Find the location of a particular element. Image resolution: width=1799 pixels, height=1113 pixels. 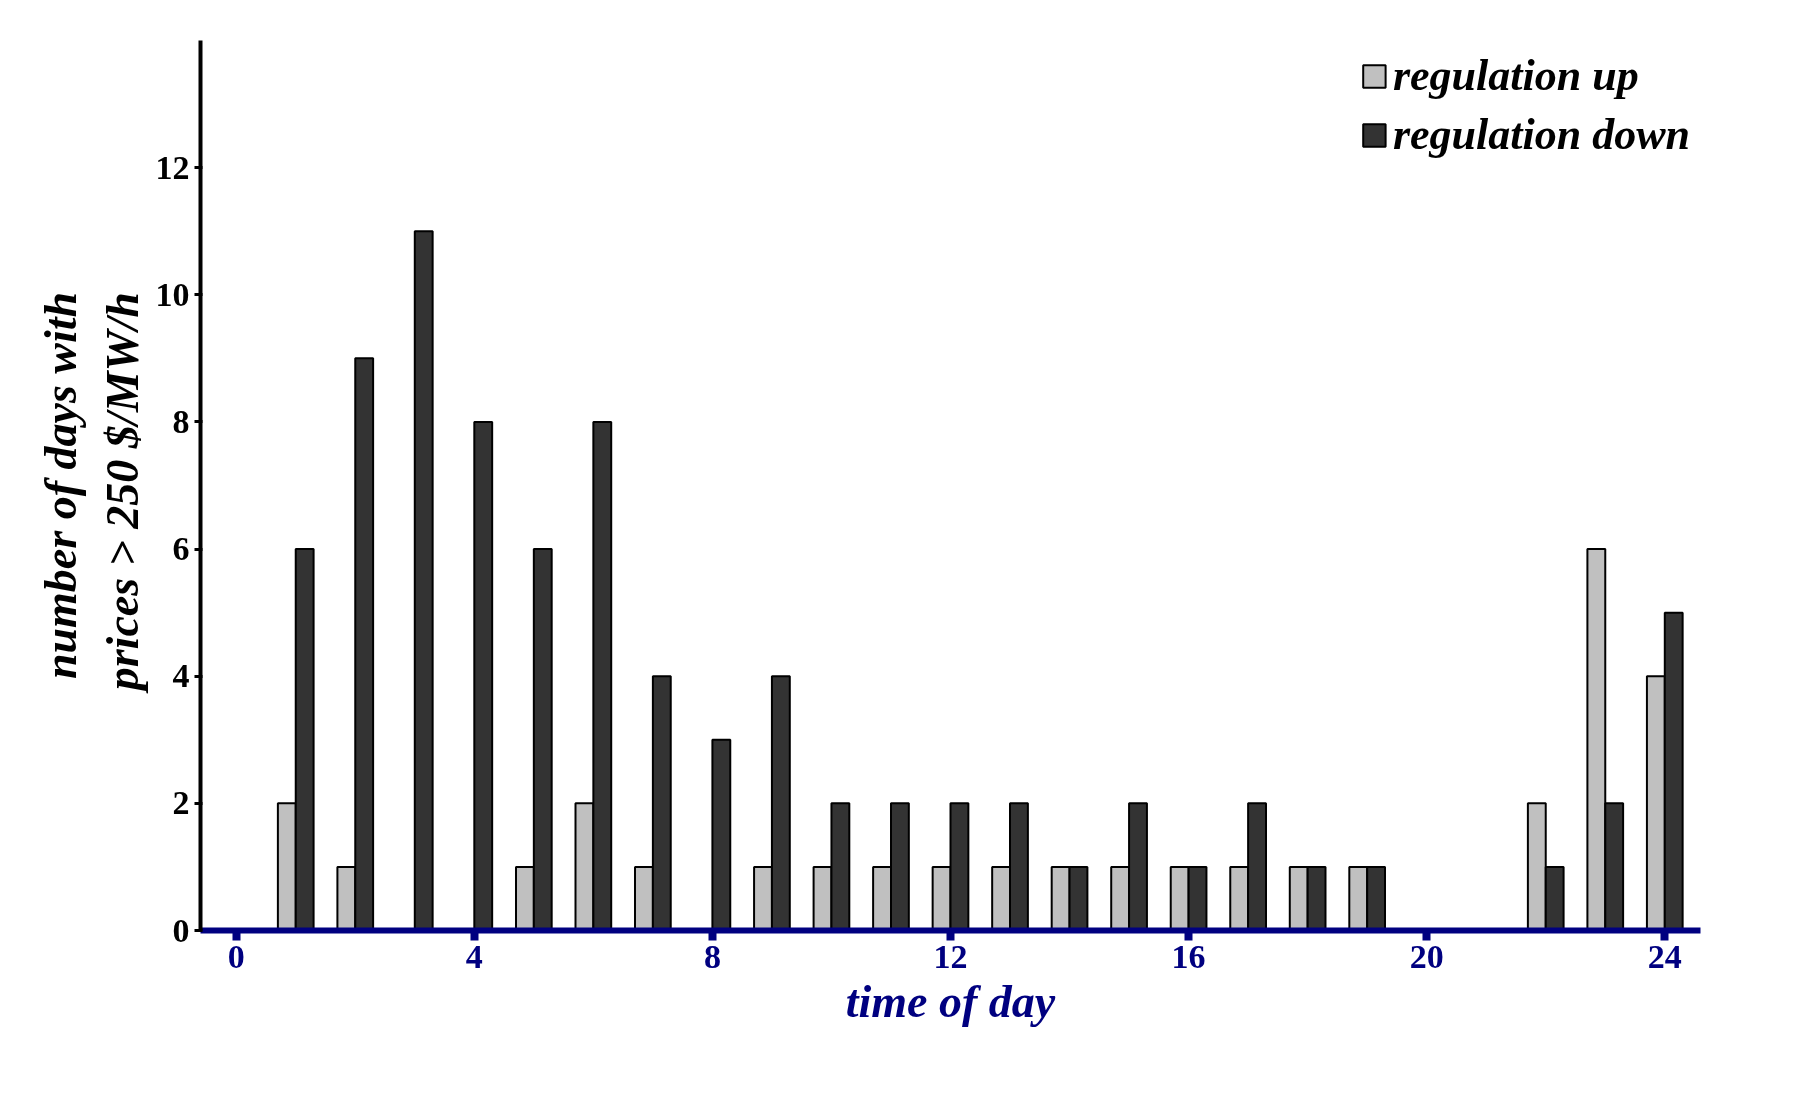

y-tick-label: 2 is located at coordinates (181, 803).